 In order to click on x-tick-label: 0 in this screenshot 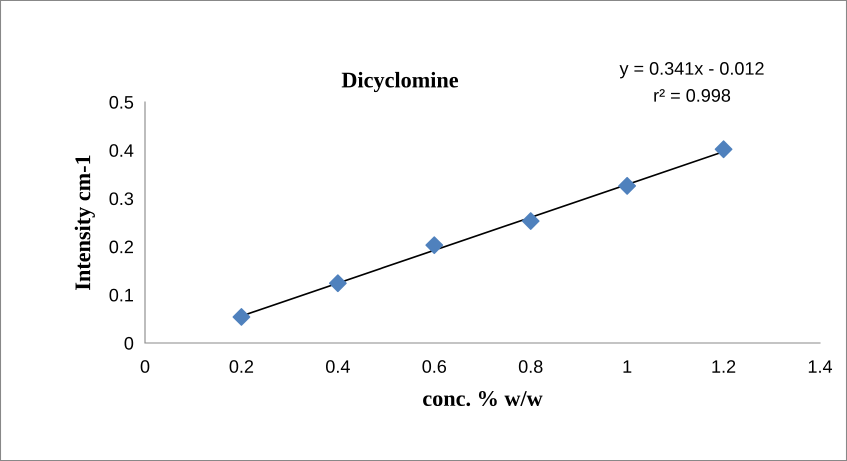, I will do `click(145, 366)`.